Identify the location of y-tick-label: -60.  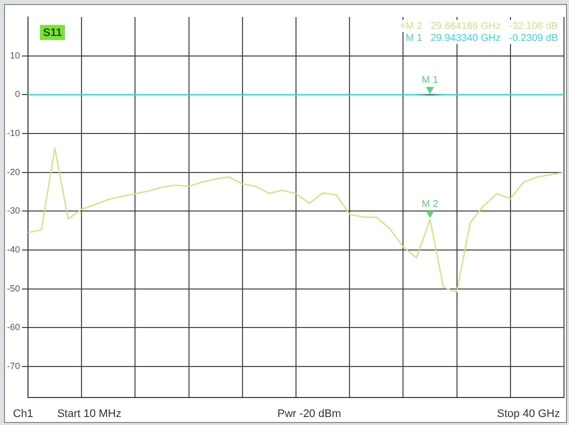
(13, 327).